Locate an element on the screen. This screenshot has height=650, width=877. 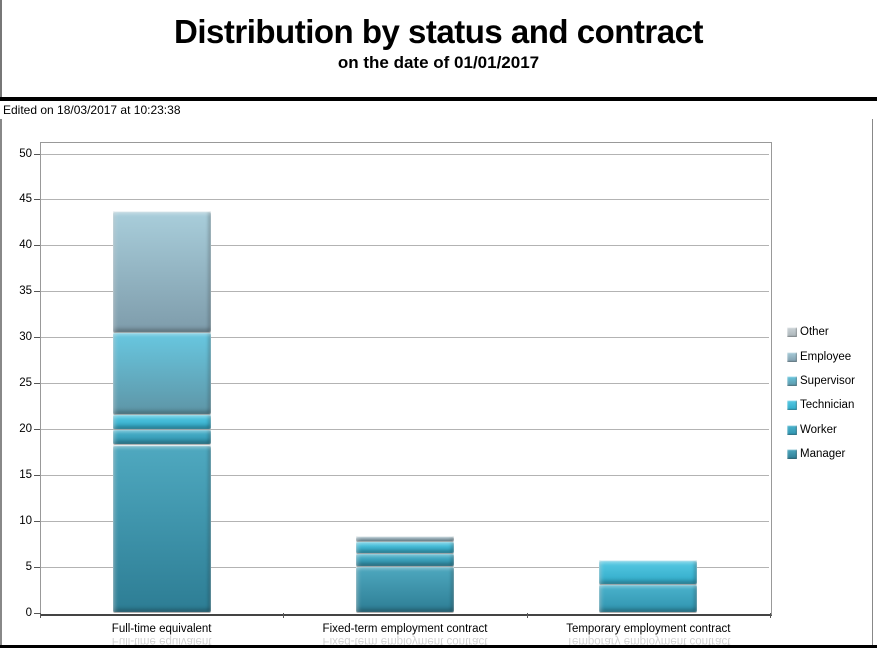
legend-swatch-technician is located at coordinates (792, 405).